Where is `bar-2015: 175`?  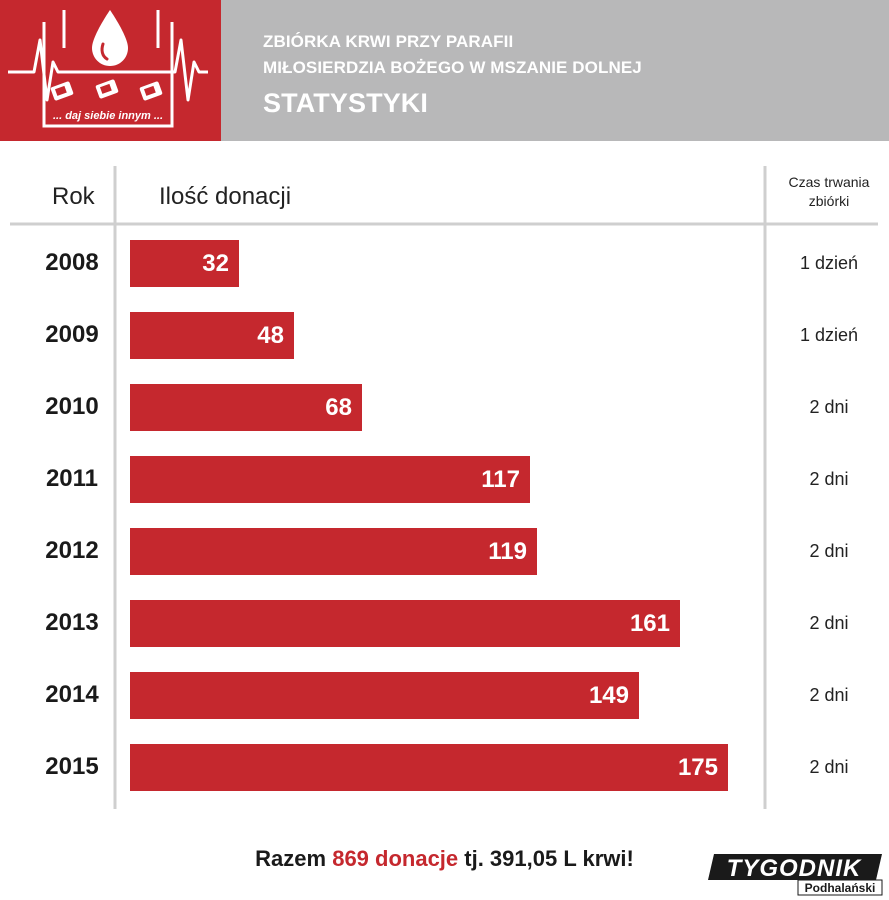 bar-2015: 175 is located at coordinates (429, 767).